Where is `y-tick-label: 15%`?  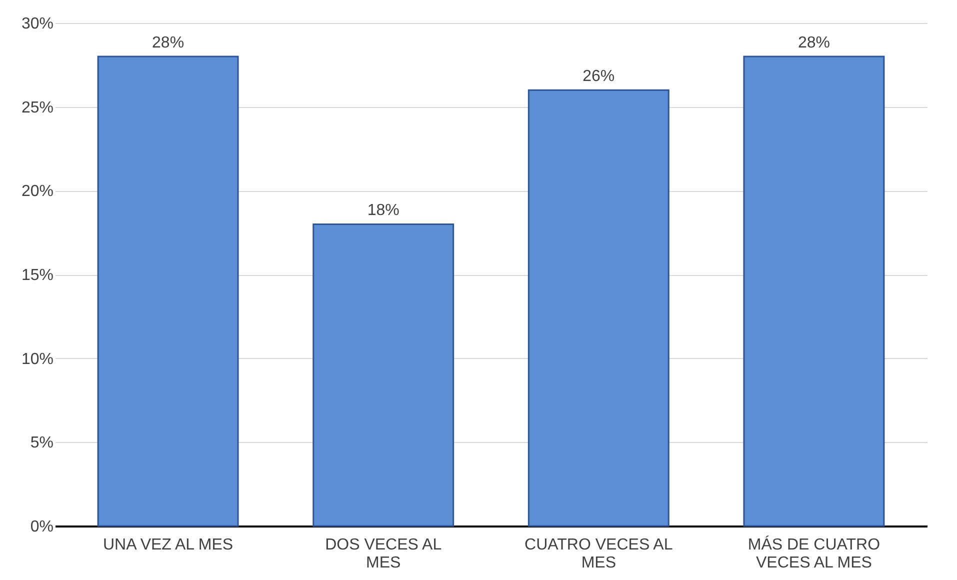 y-tick-label: 15% is located at coordinates (37, 275).